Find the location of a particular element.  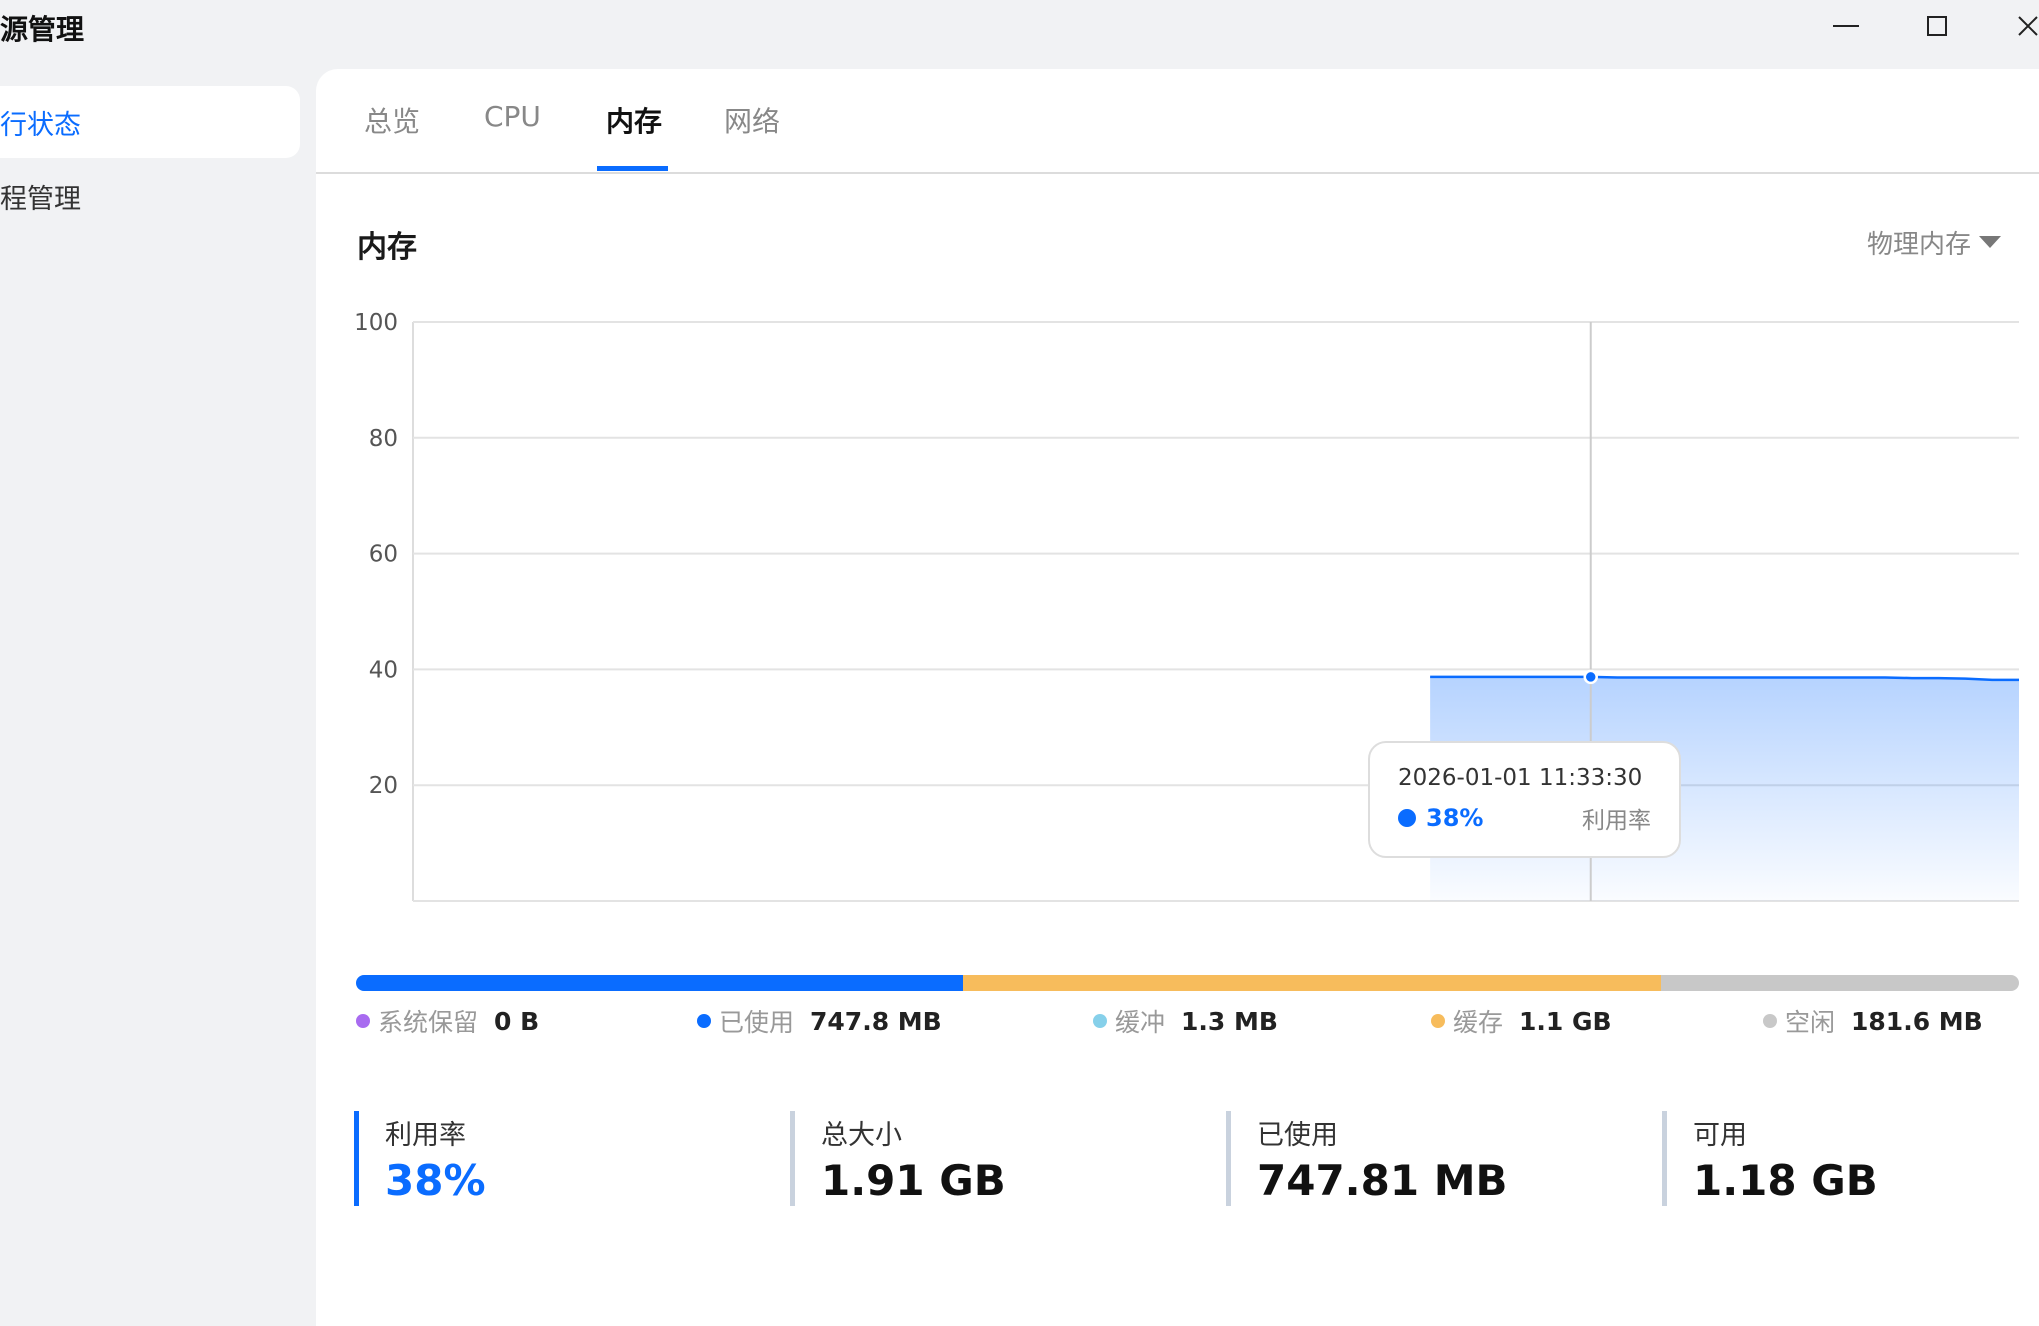

legend-value: 0 B is located at coordinates (517, 1021).